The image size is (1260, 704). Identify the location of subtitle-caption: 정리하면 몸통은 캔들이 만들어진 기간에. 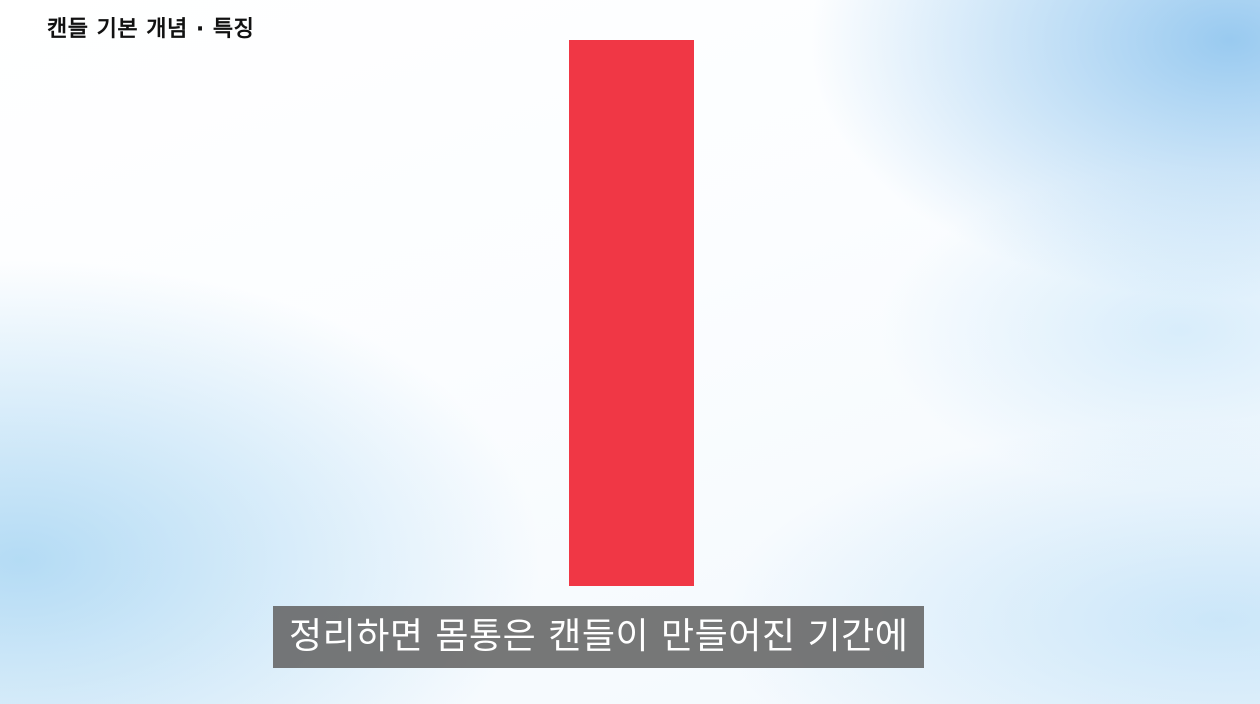
(599, 637).